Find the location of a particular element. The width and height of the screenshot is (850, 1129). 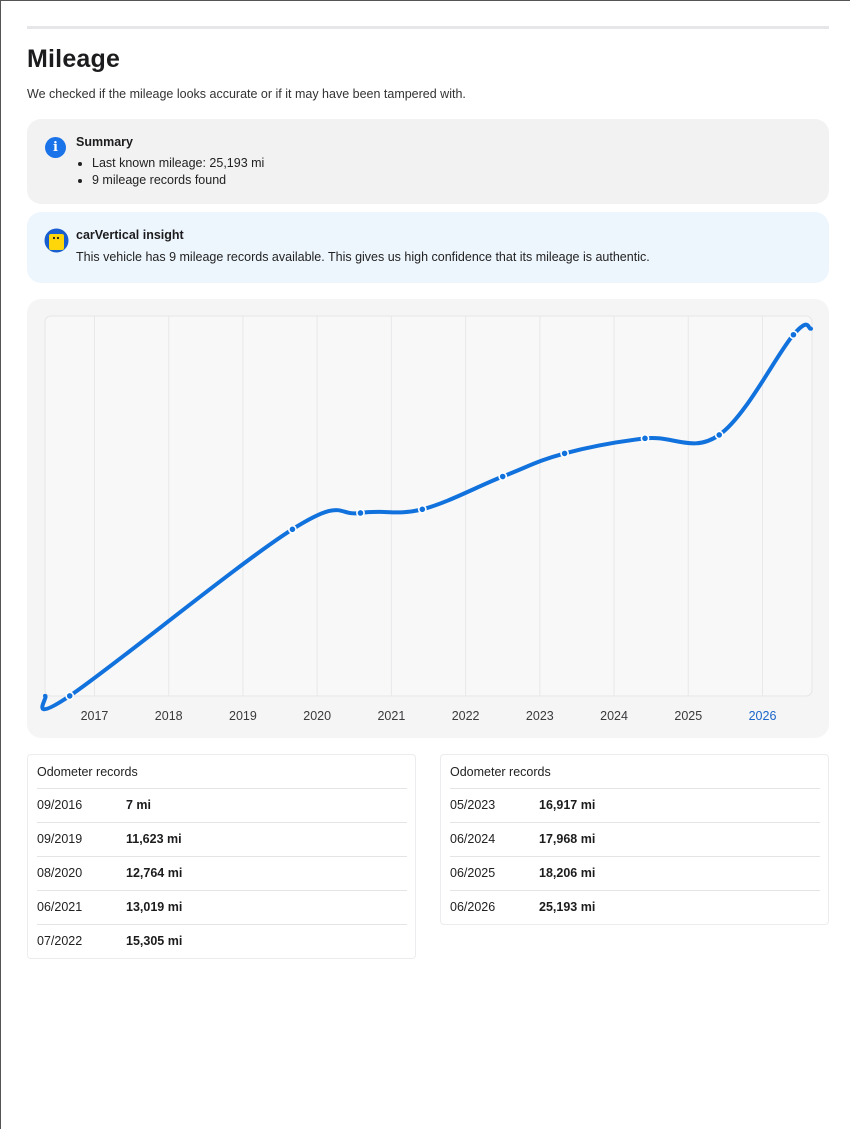

odometer-date: 06/2026 is located at coordinates (473, 907).